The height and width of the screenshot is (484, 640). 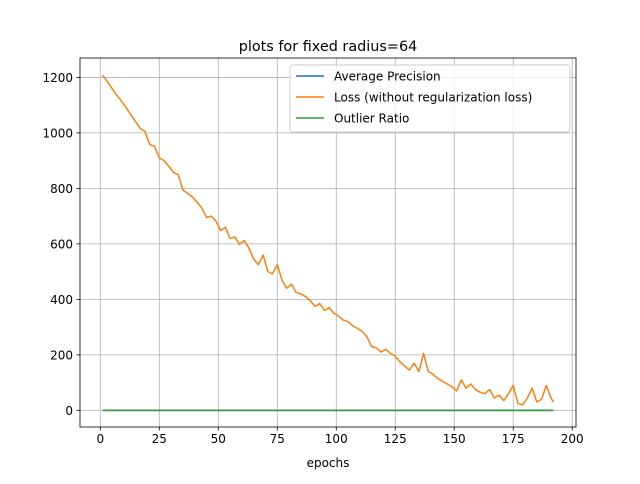 What do you see at coordinates (218, 439) in the screenshot?
I see `x-tick-label: 50` at bounding box center [218, 439].